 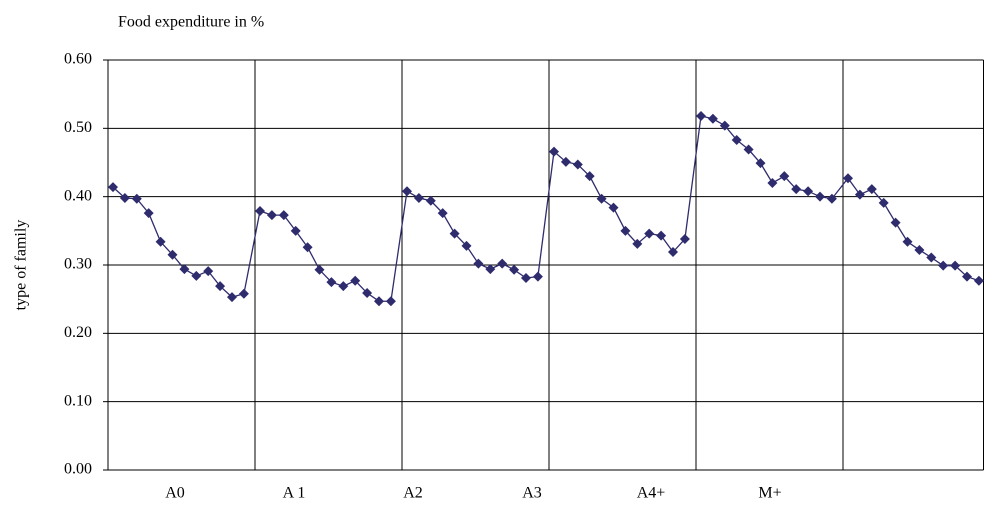 What do you see at coordinates (78, 400) in the screenshot?
I see `y-tick-label: 0.10` at bounding box center [78, 400].